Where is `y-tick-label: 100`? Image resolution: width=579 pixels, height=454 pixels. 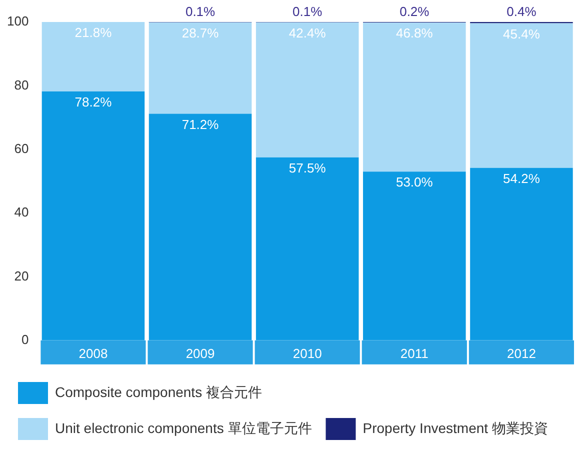
y-tick-label: 100 is located at coordinates (17, 21).